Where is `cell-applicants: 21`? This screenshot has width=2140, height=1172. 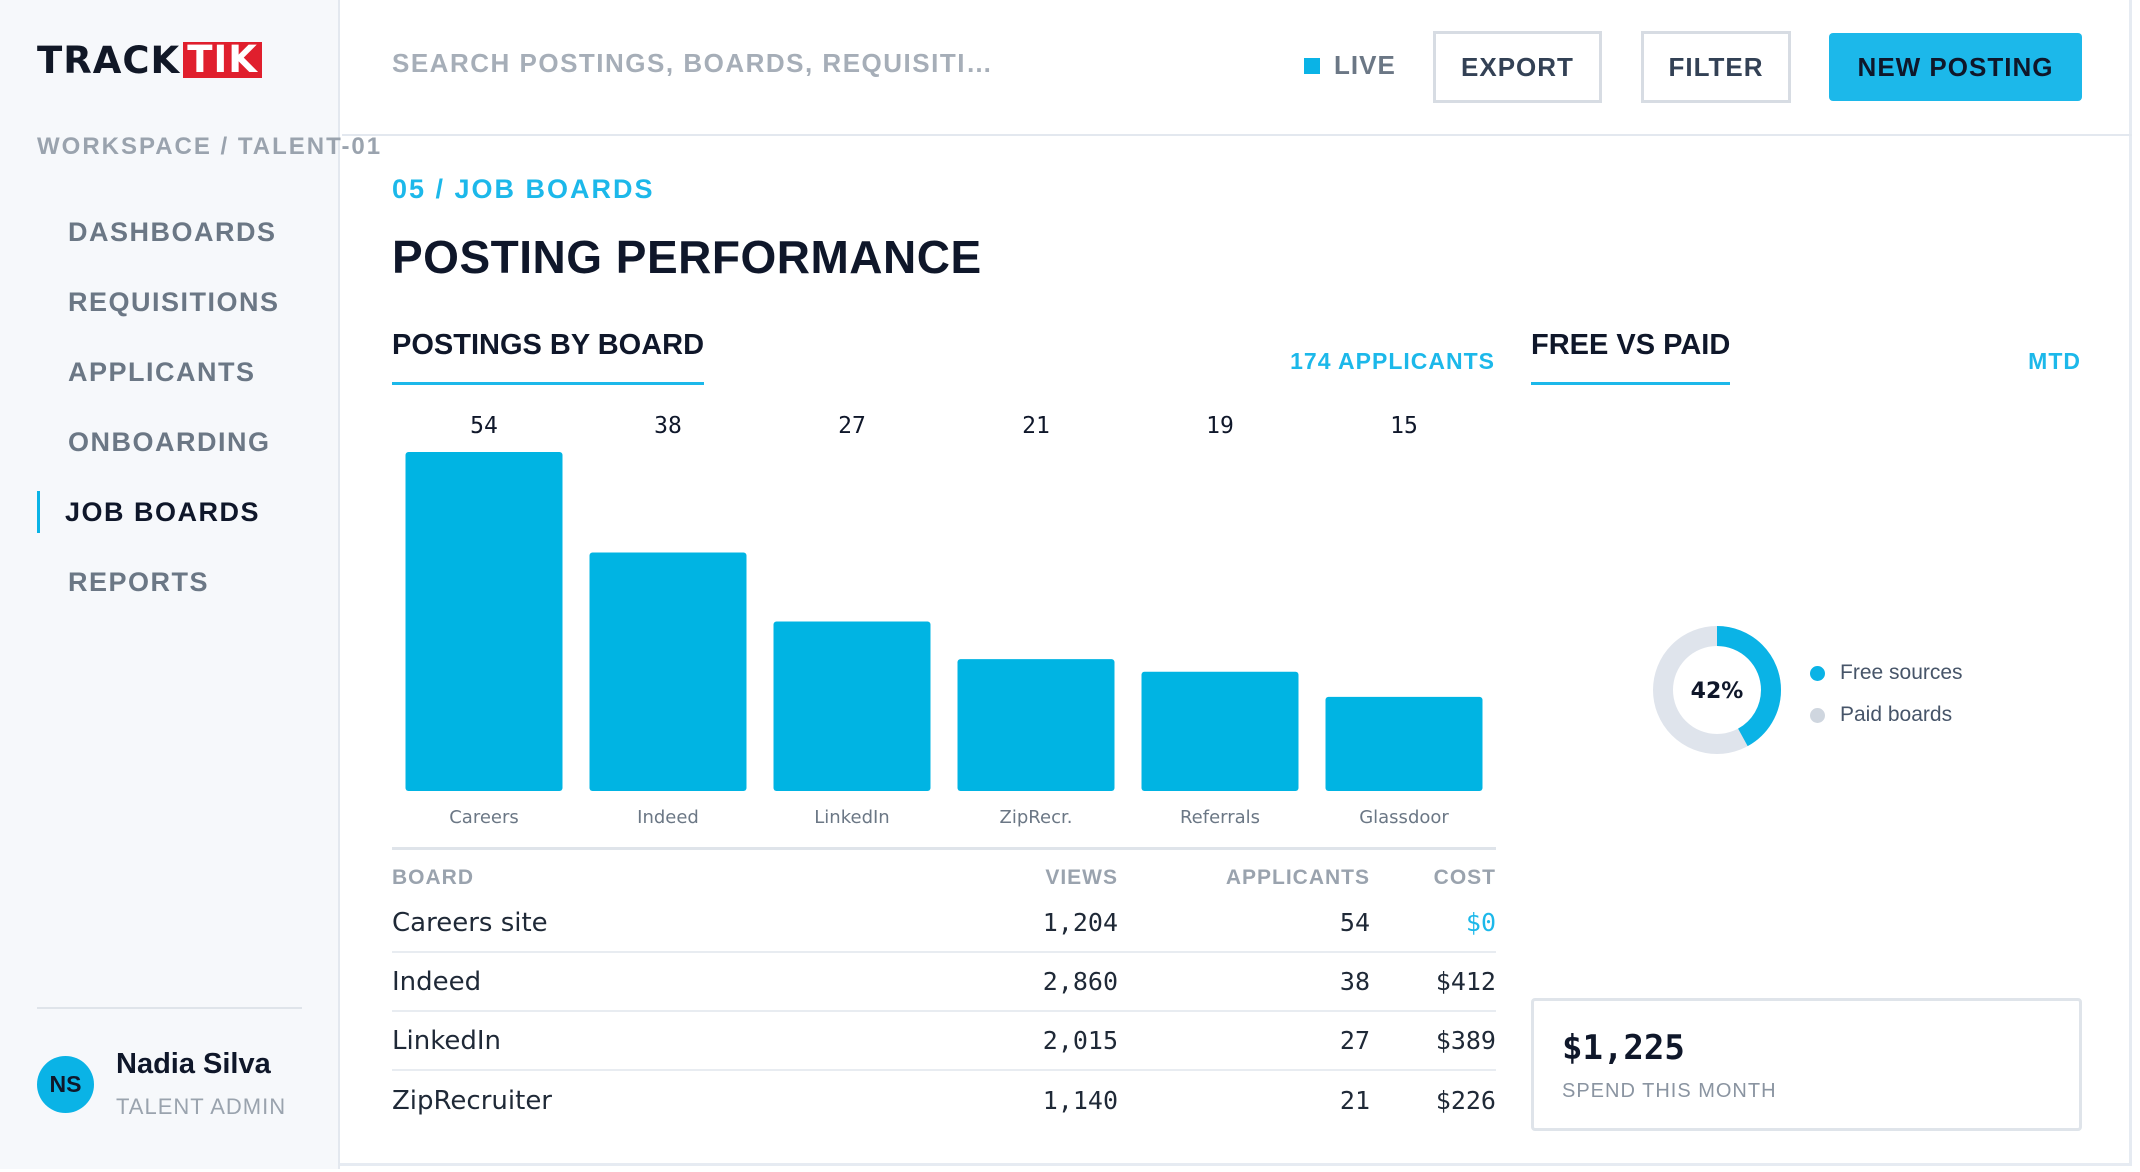
cell-applicants: 21 is located at coordinates (1354, 1100).